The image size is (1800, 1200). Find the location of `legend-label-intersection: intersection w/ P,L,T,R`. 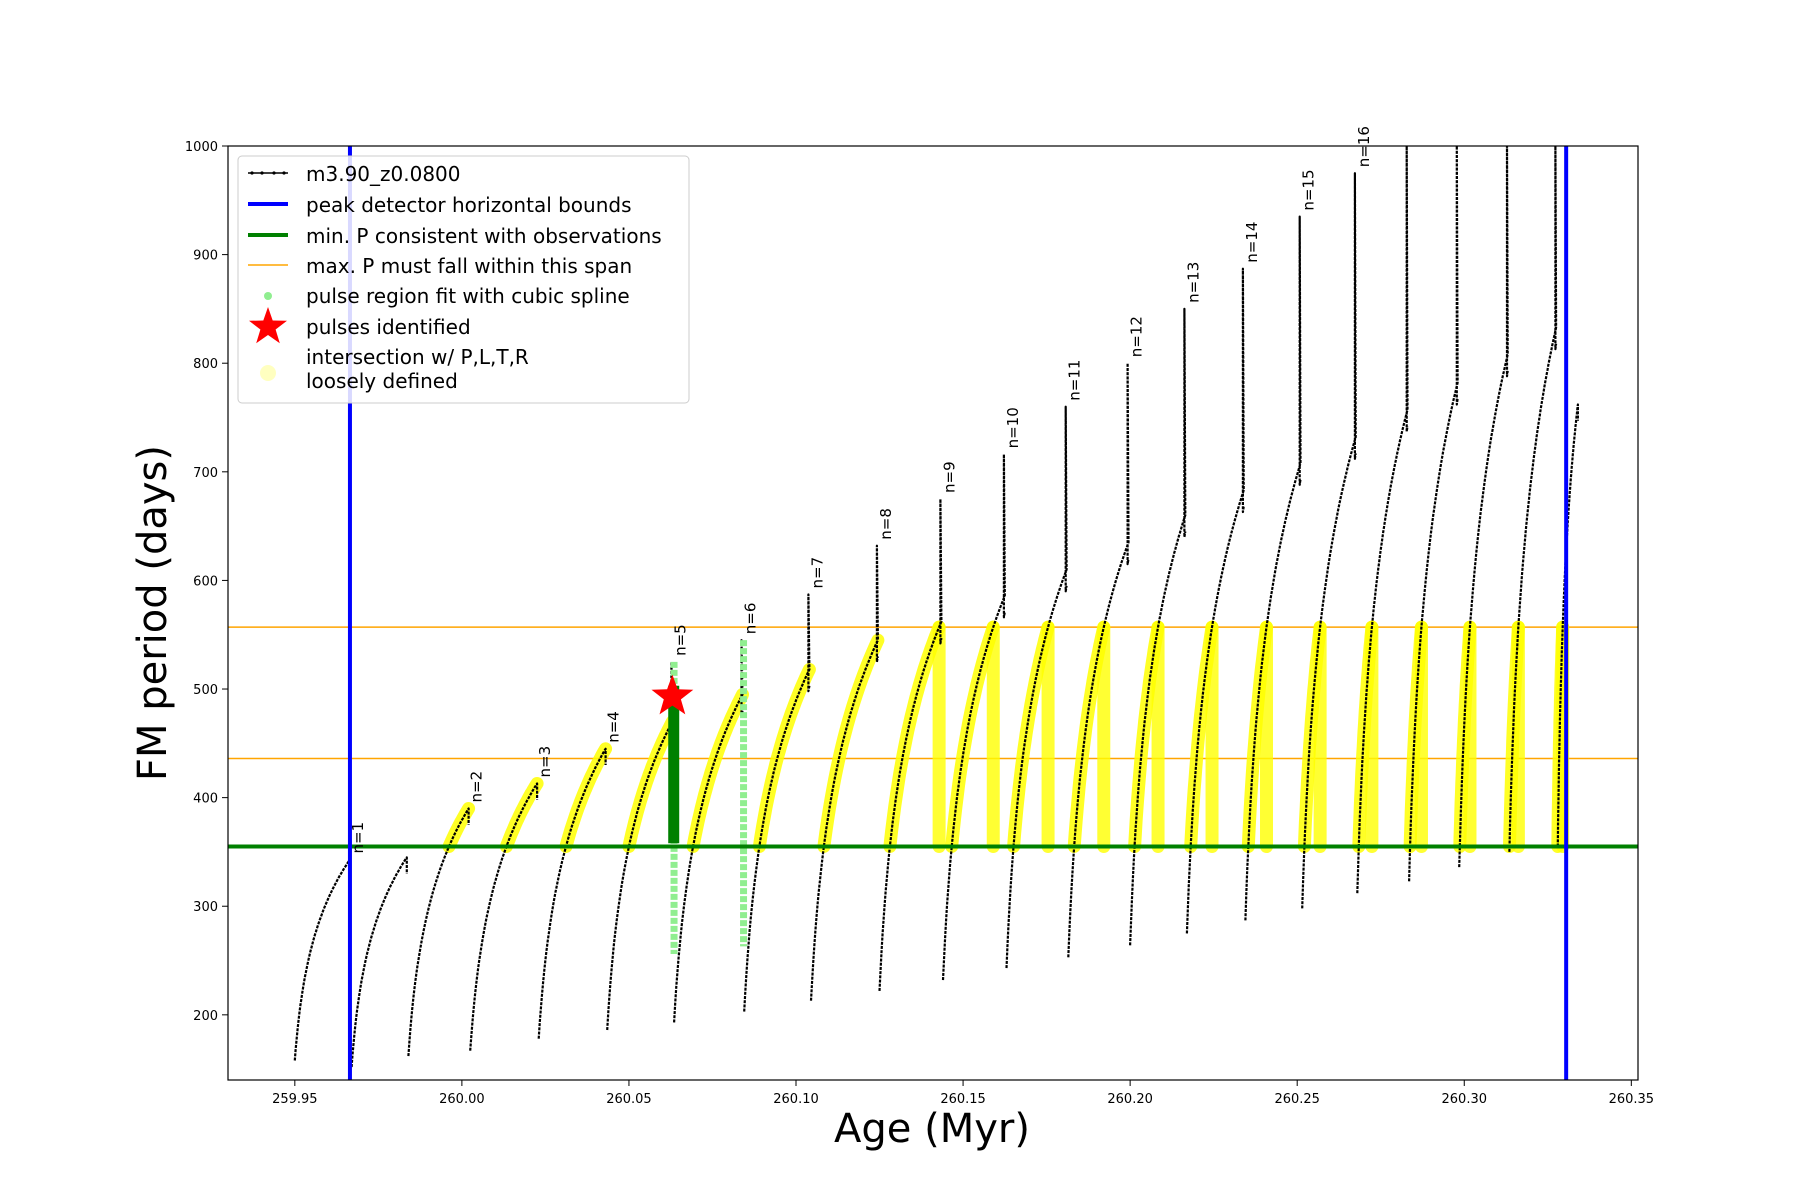

legend-label-intersection: intersection w/ P,L,T,R is located at coordinates (417, 357).